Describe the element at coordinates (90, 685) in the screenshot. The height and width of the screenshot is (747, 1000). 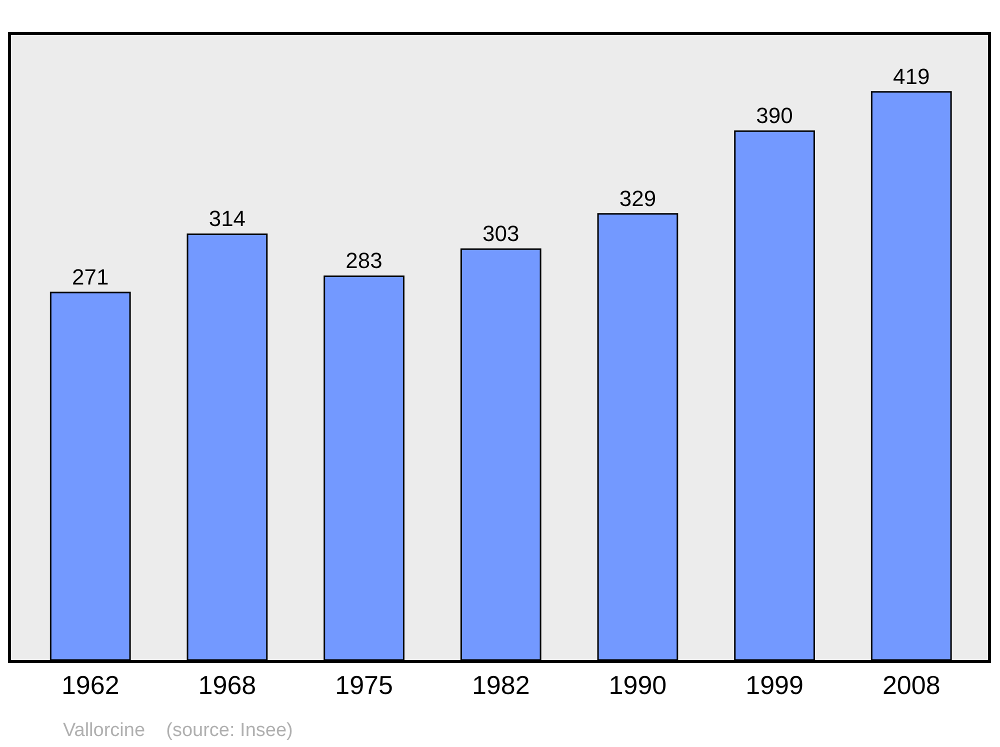
I see `x-tick-label: 1962` at that location.